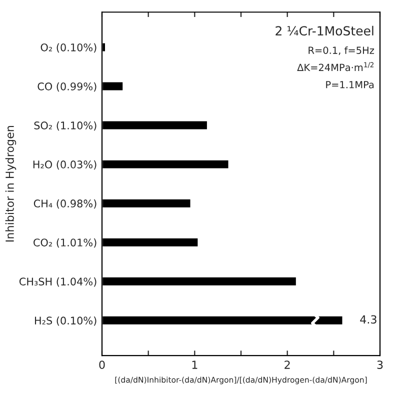 The width and height of the screenshot is (400, 404). Describe the element at coordinates (10, 184) in the screenshot. I see `y-axis-title: Inhibitor in Hydrogen` at that location.